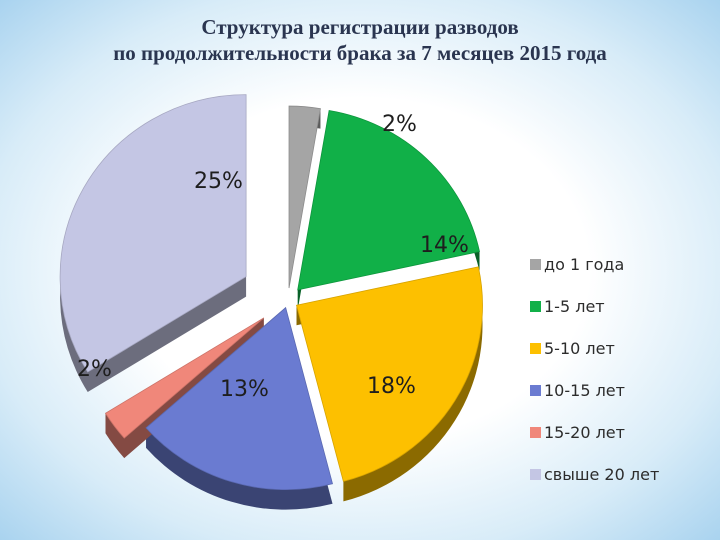 The height and width of the screenshot is (540, 720). I want to click on legend-item-4: 10-15 лет, so click(594, 391).